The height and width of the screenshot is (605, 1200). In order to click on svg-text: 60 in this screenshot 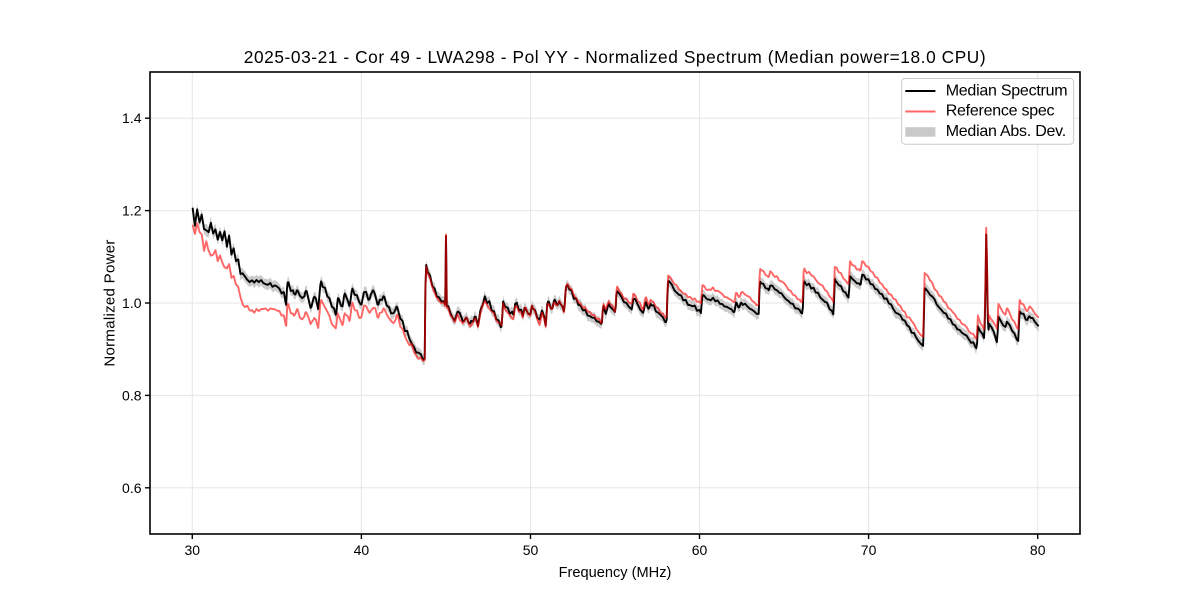, I will do `click(700, 550)`.